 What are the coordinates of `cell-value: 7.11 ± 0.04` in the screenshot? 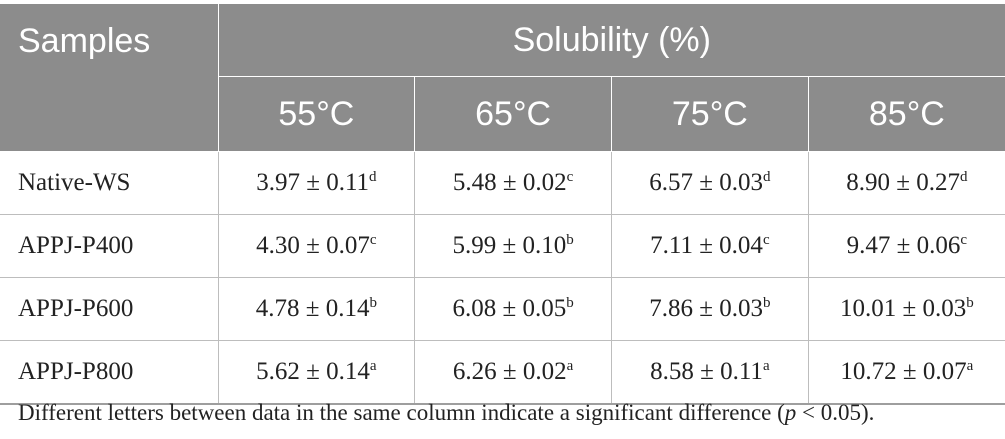 It's located at (706, 245).